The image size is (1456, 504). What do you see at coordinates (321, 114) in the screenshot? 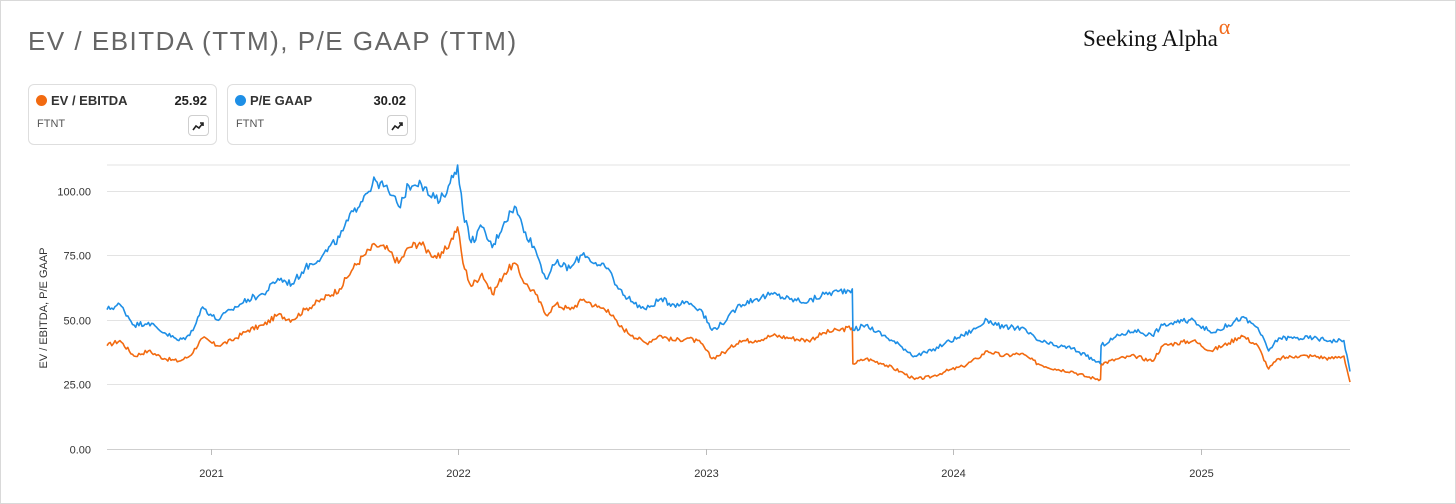
I see `legend-card-pe-gaap: P/E GAAP 30.02 FTNT` at bounding box center [321, 114].